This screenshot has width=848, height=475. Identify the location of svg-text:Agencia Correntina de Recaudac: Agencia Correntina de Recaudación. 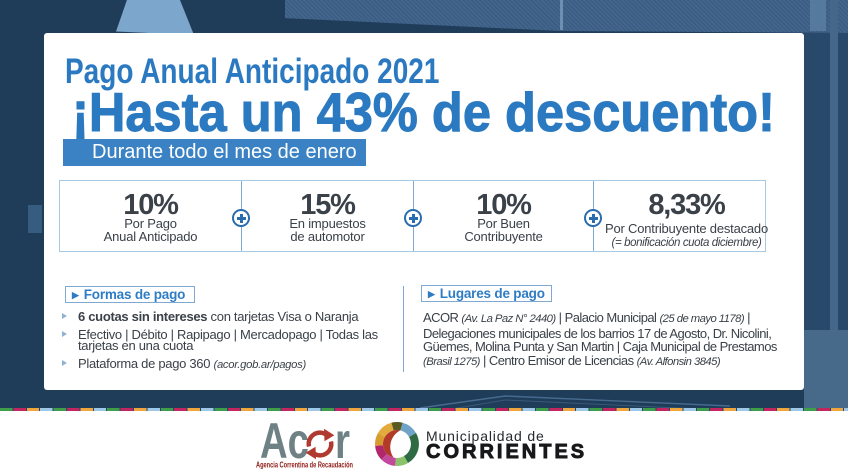
(304, 465).